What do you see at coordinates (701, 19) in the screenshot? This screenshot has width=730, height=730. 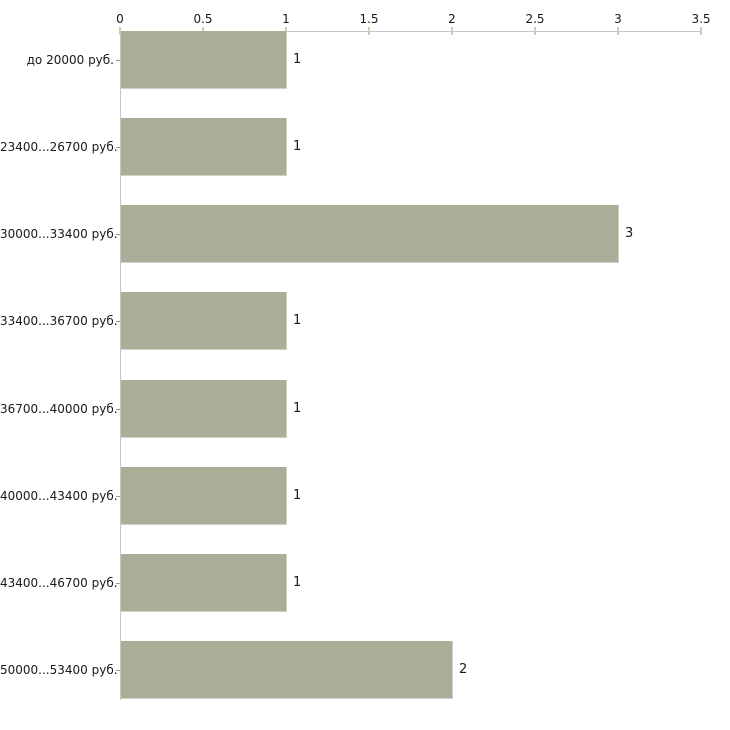 I see `x-axis-tick-label: 3.5` at bounding box center [701, 19].